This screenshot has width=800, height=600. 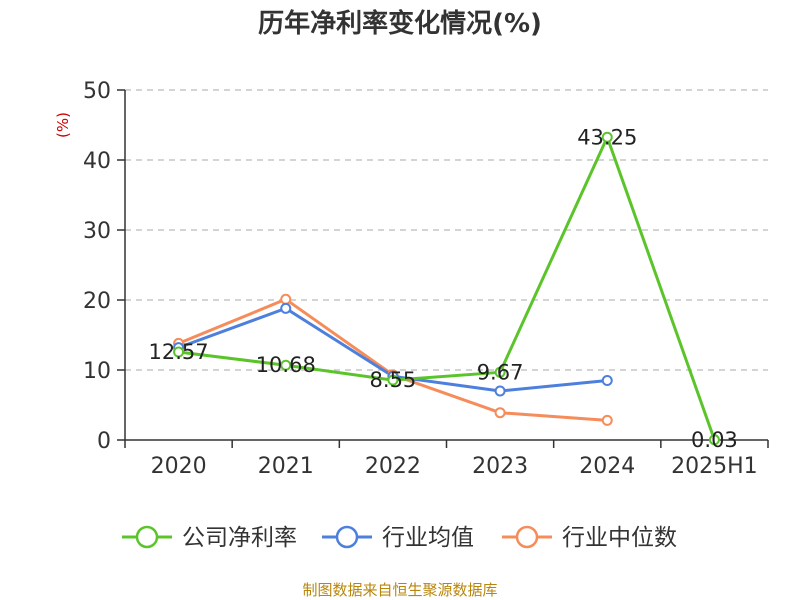 I want to click on data-label: 8.55, so click(x=393, y=380).